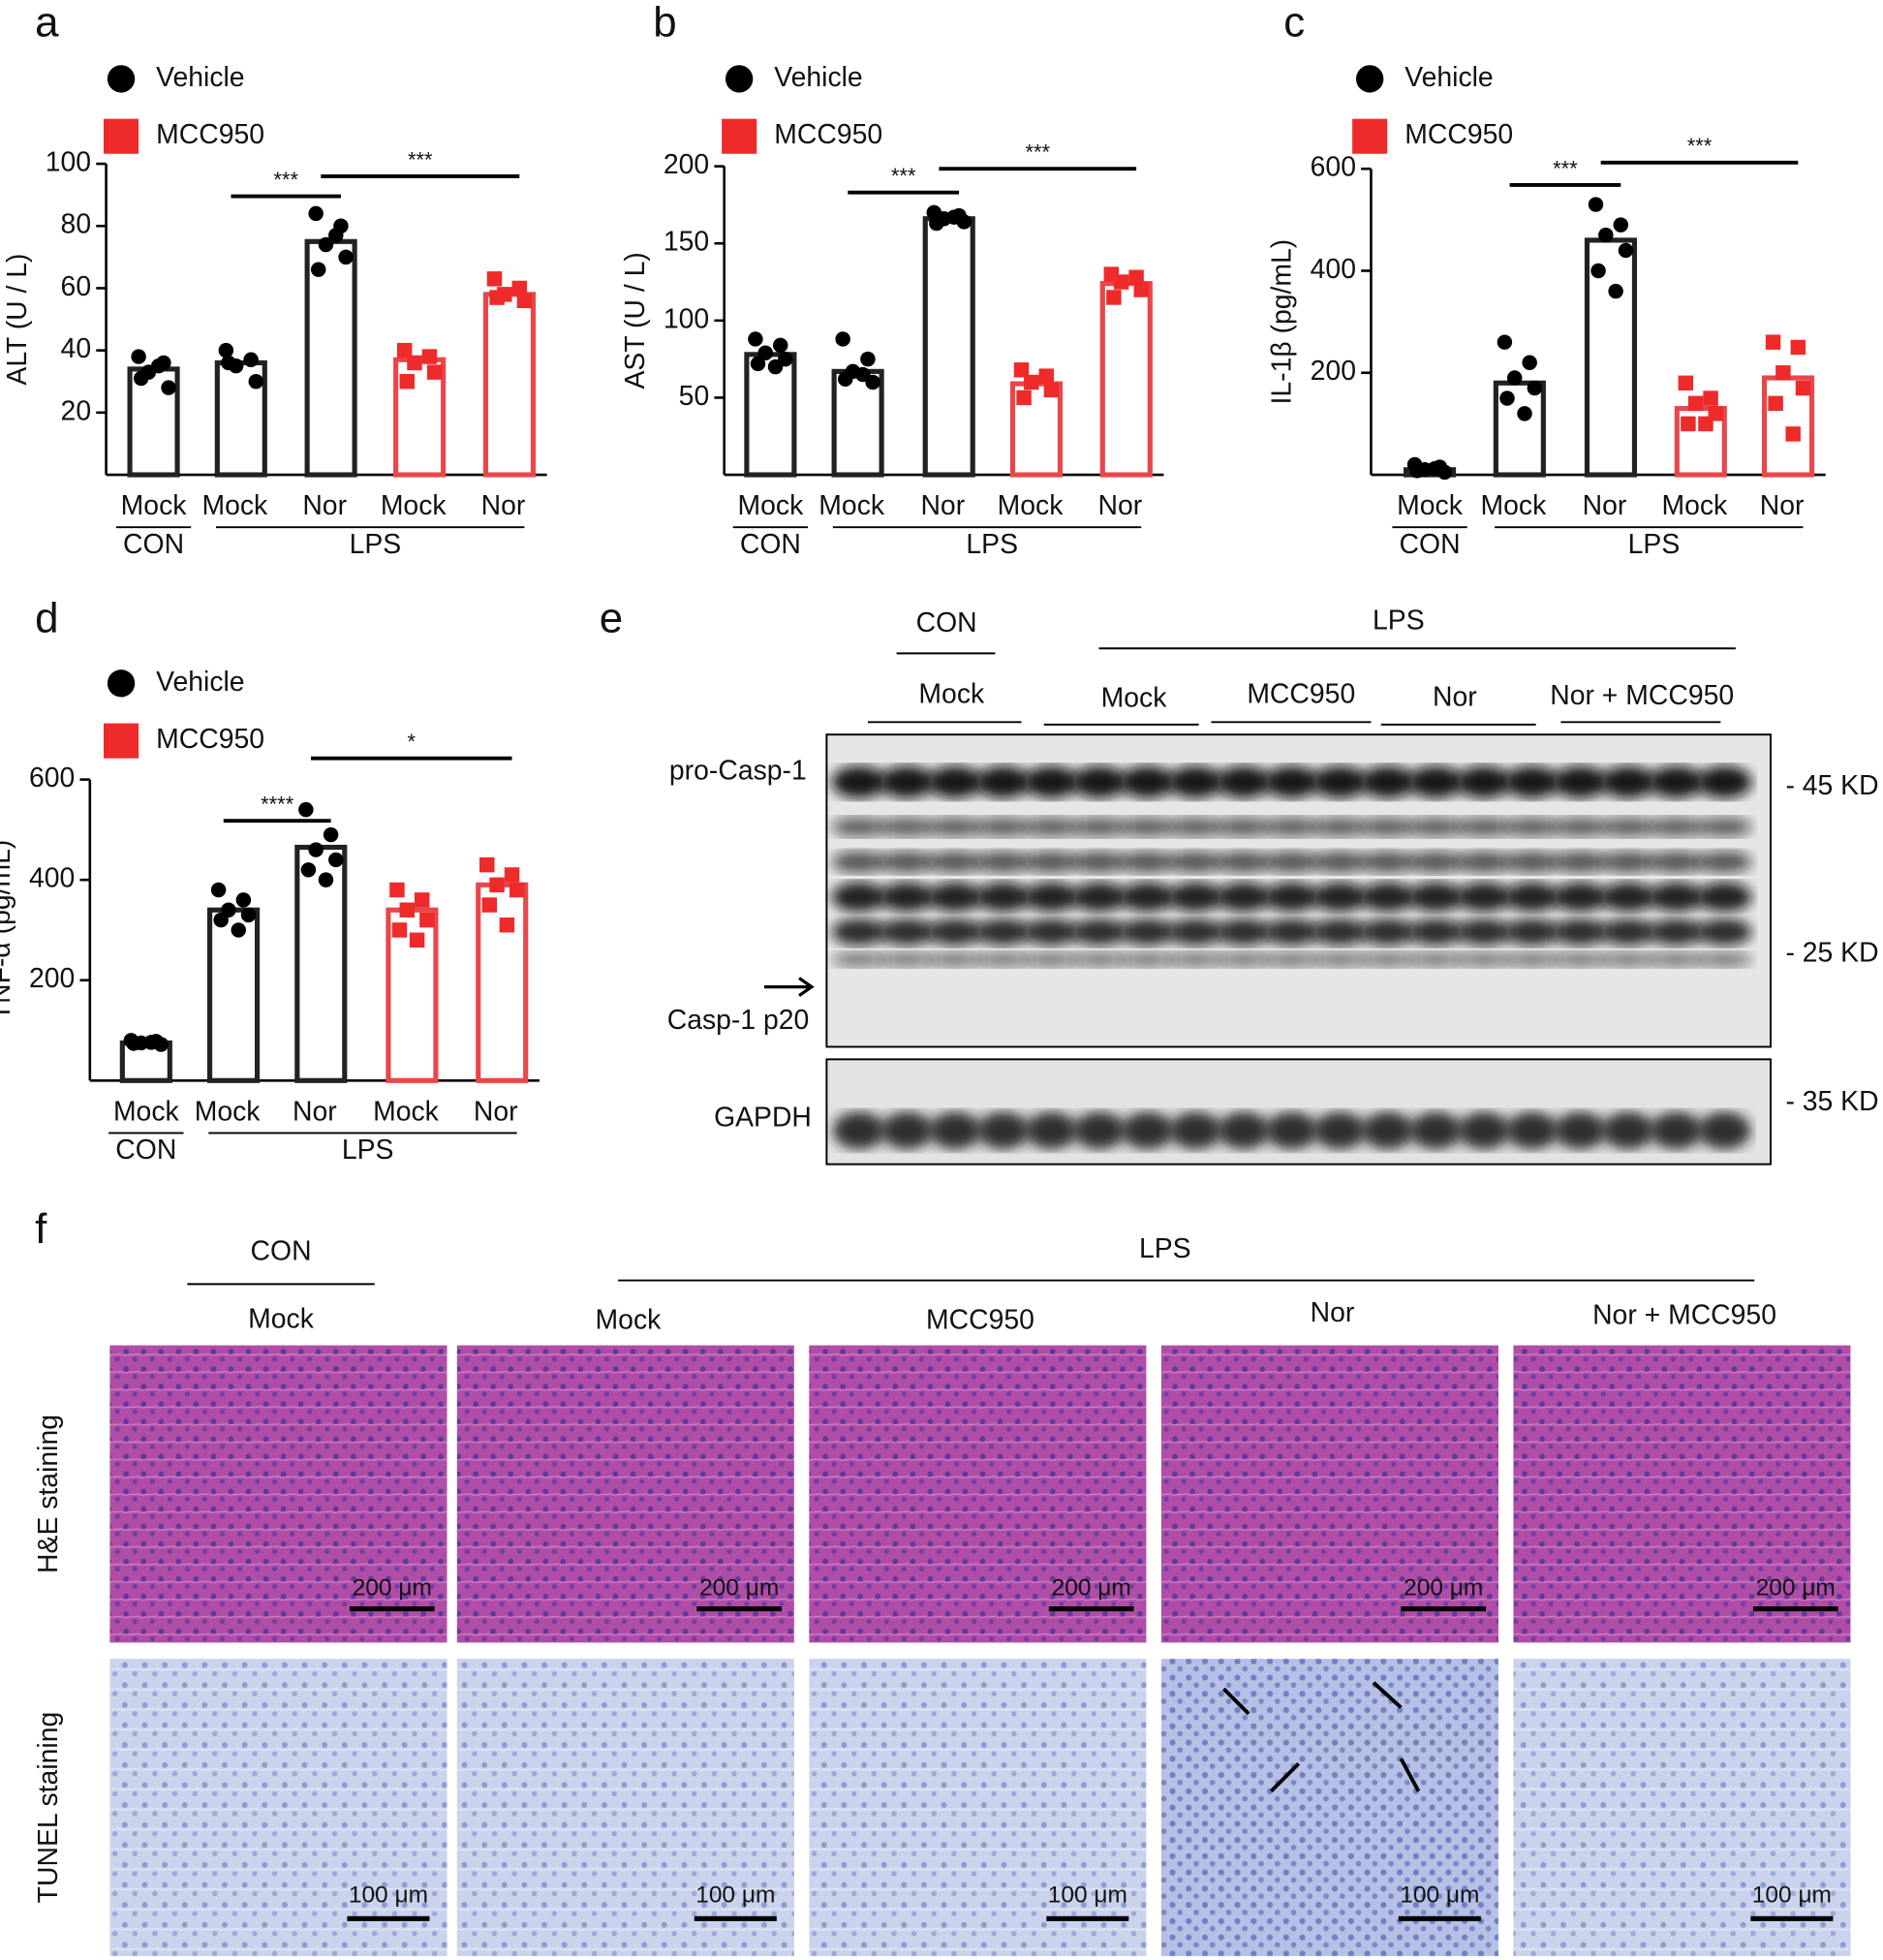  I want to click on group-label: LPS, so click(1654, 545).